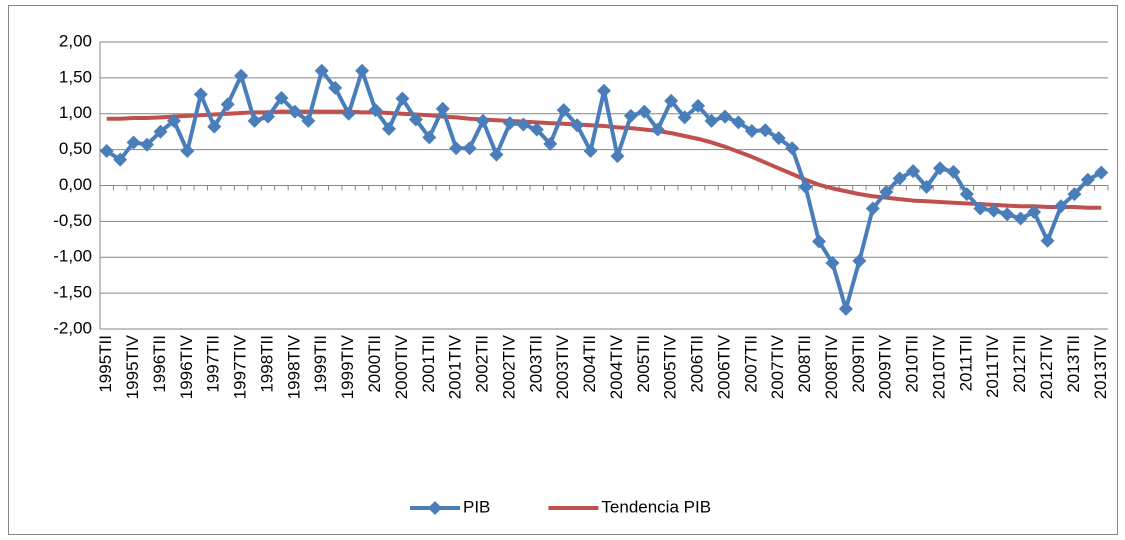  Describe the element at coordinates (912, 364) in the screenshot. I see `x-tick-label: 2010TII` at that location.